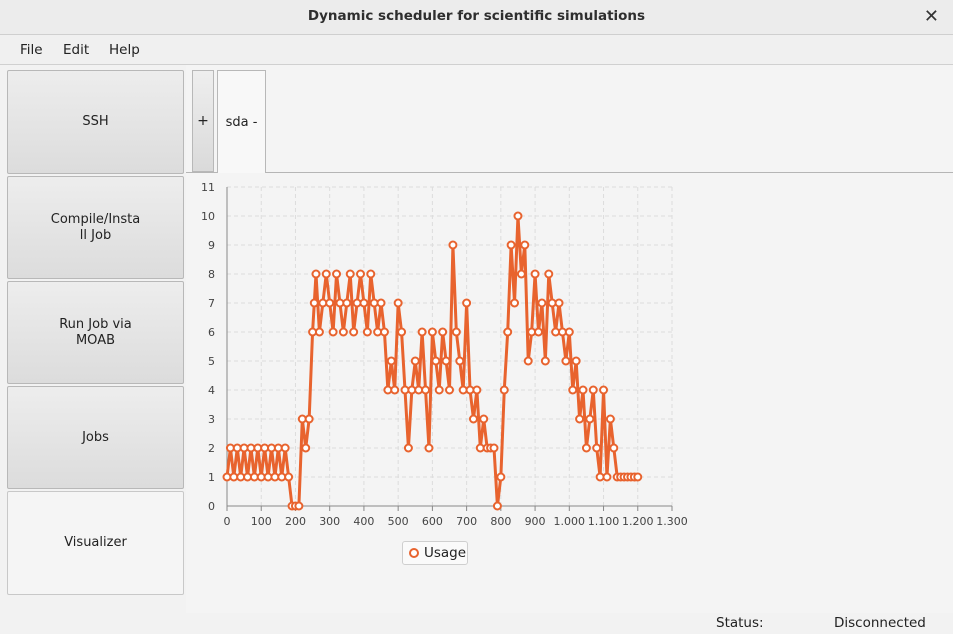 Image resolution: width=953 pixels, height=634 pixels. I want to click on x-tick-label: 1.000, so click(570, 521).